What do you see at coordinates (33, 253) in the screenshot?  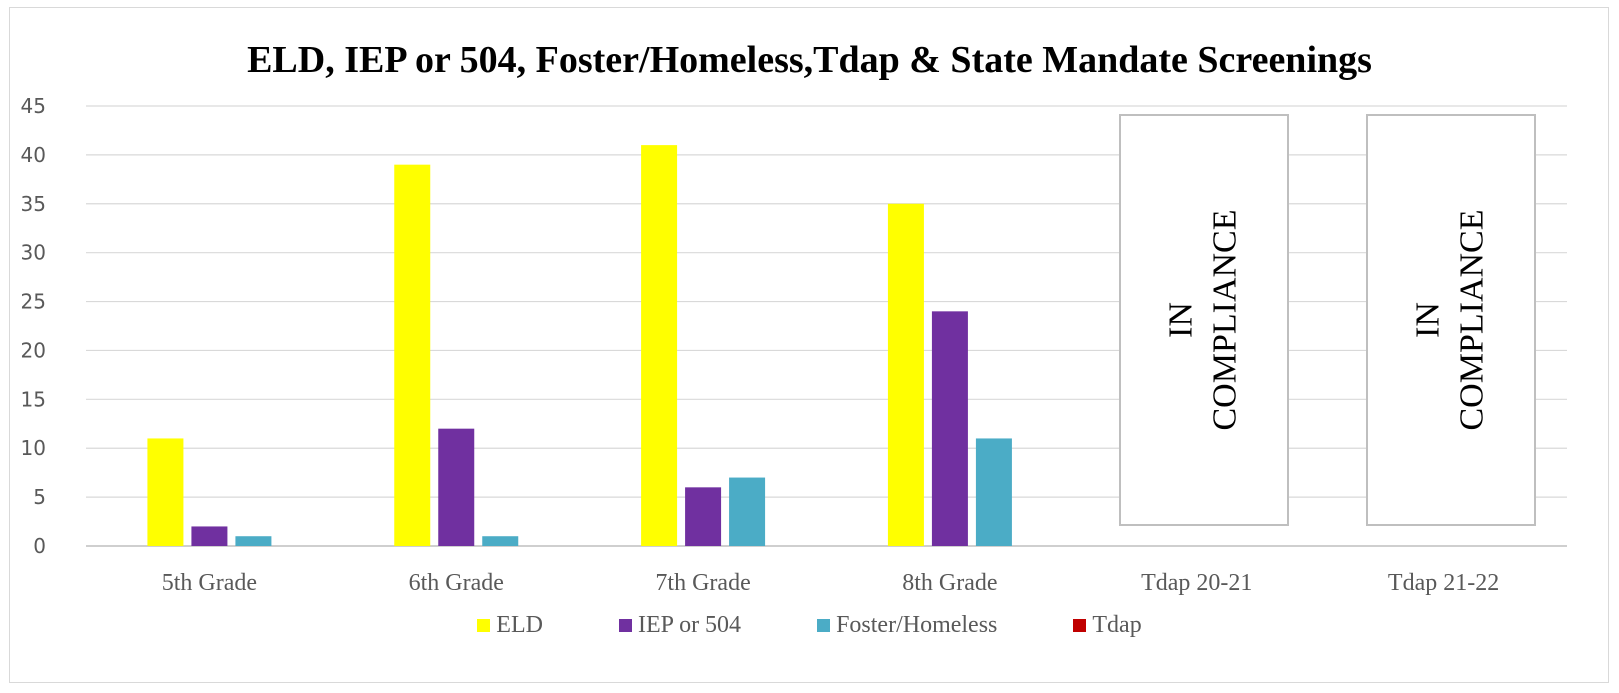 I see `y-tick-label: 30` at bounding box center [33, 253].